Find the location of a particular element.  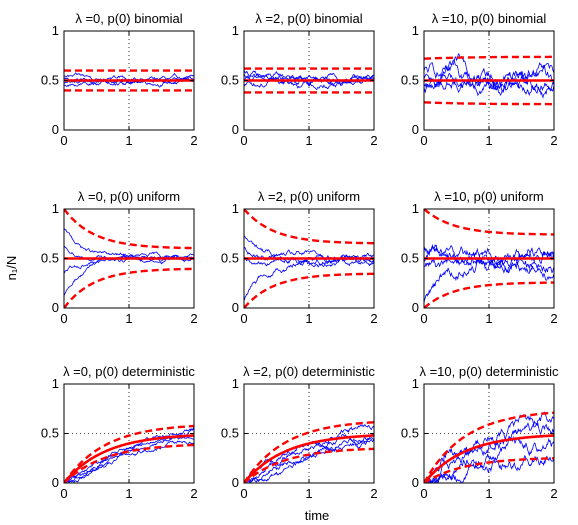

panel-1-2: λ =2, p(0) binomial 0 1 2 0 0.5 1 is located at coordinates (299, 79).